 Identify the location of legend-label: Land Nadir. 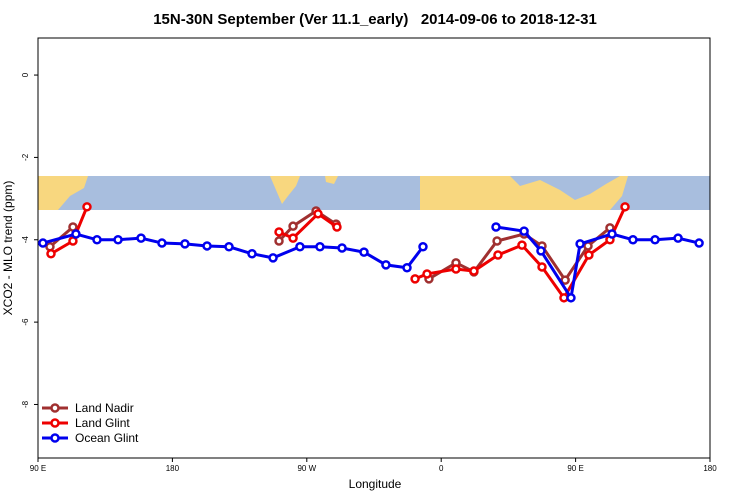
(104, 408).